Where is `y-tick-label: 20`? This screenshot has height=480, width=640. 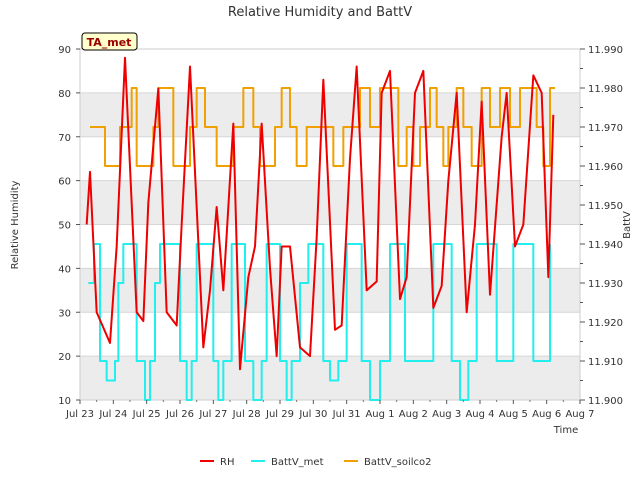 y-tick-label: 20 is located at coordinates (64, 357).